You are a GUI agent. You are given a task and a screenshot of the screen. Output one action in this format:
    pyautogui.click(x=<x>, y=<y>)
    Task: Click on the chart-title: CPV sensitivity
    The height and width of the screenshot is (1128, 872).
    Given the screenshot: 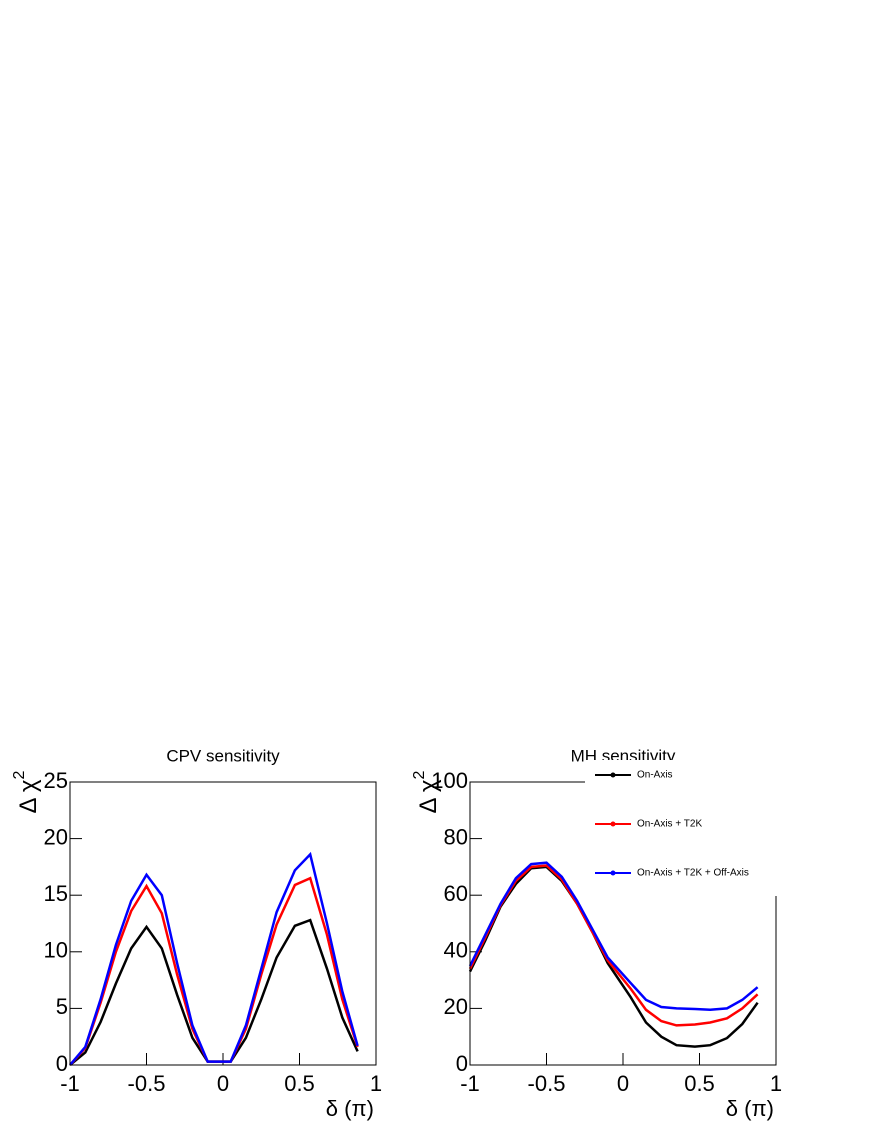 What is the action you would take?
    pyautogui.click(x=223, y=755)
    